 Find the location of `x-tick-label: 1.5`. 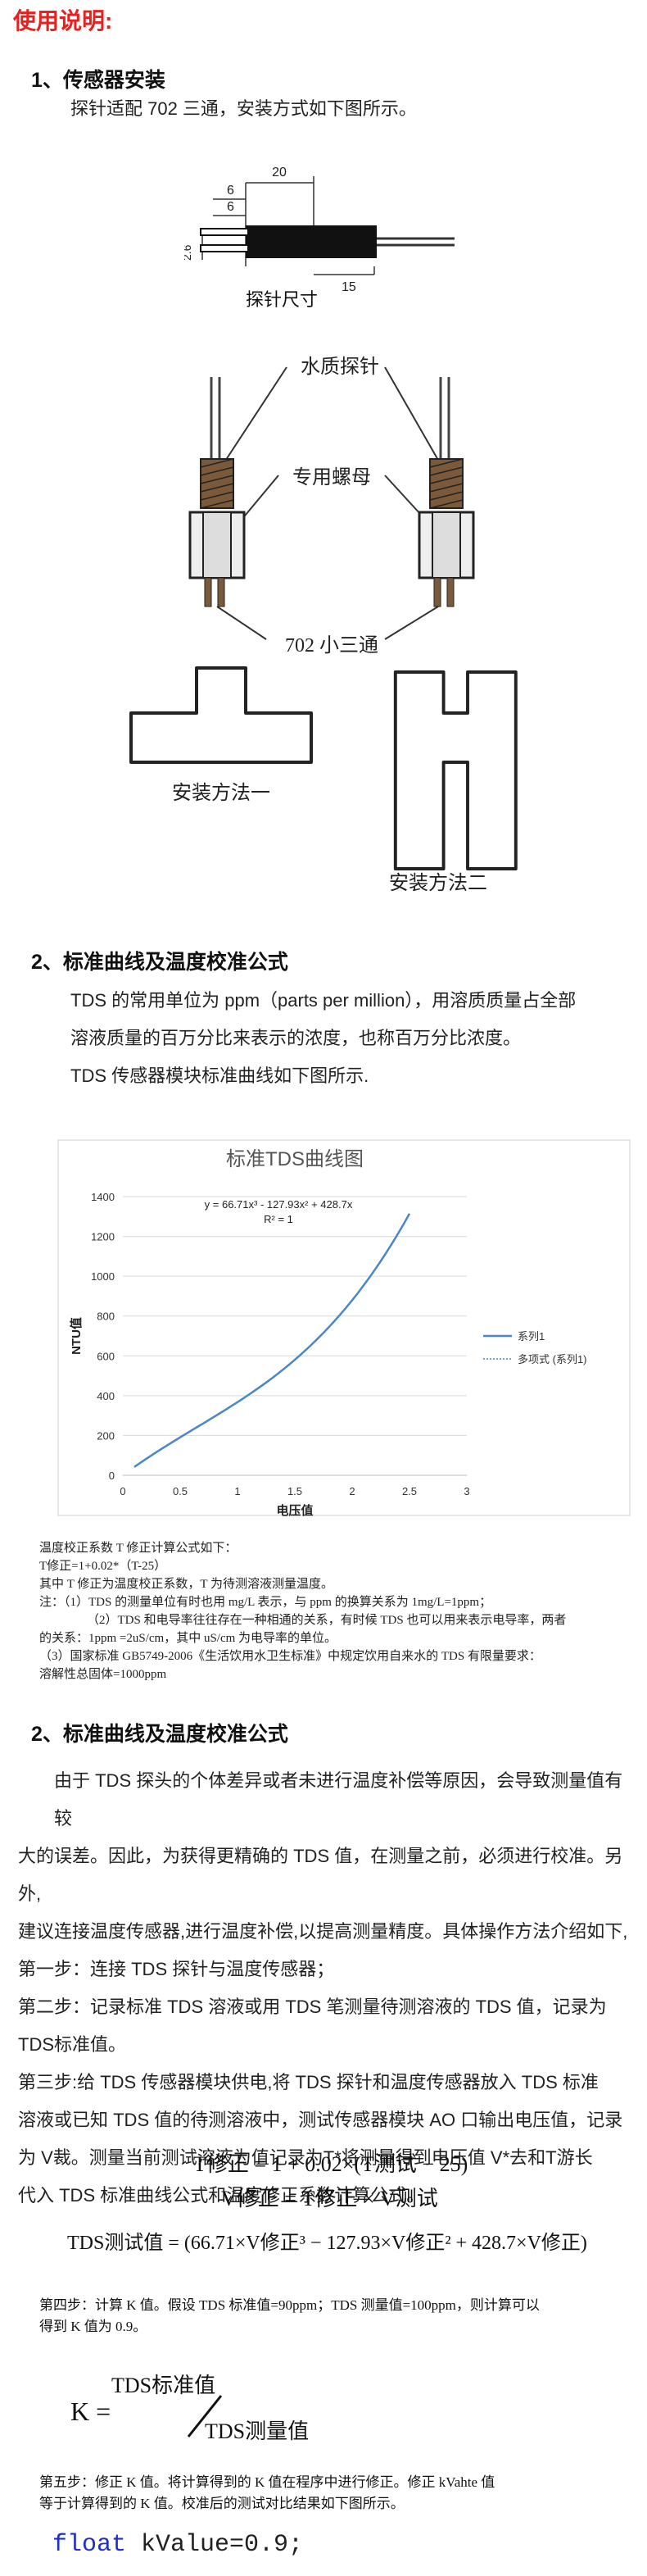

x-tick-label: 1.5 is located at coordinates (295, 1491).